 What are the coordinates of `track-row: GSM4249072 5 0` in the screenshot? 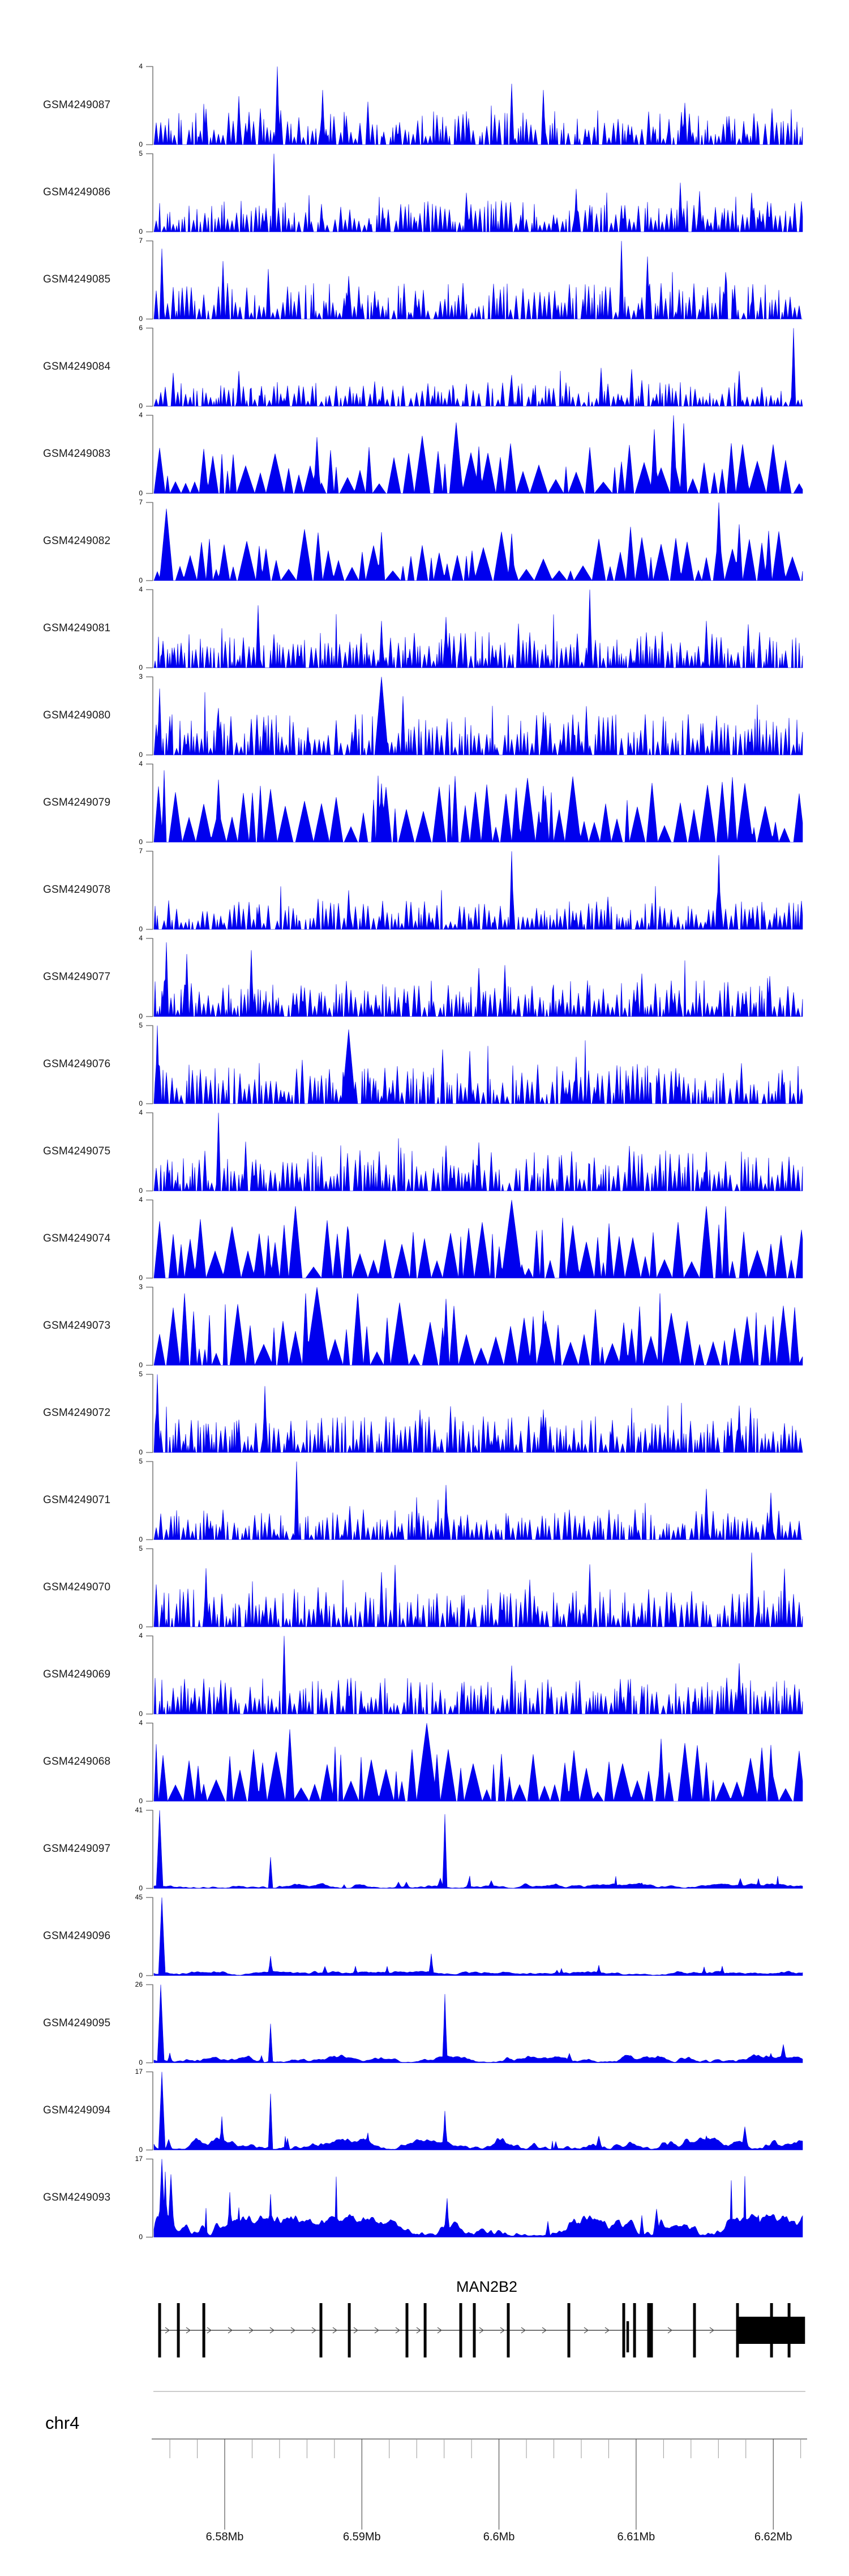 It's located at (424, 1413).